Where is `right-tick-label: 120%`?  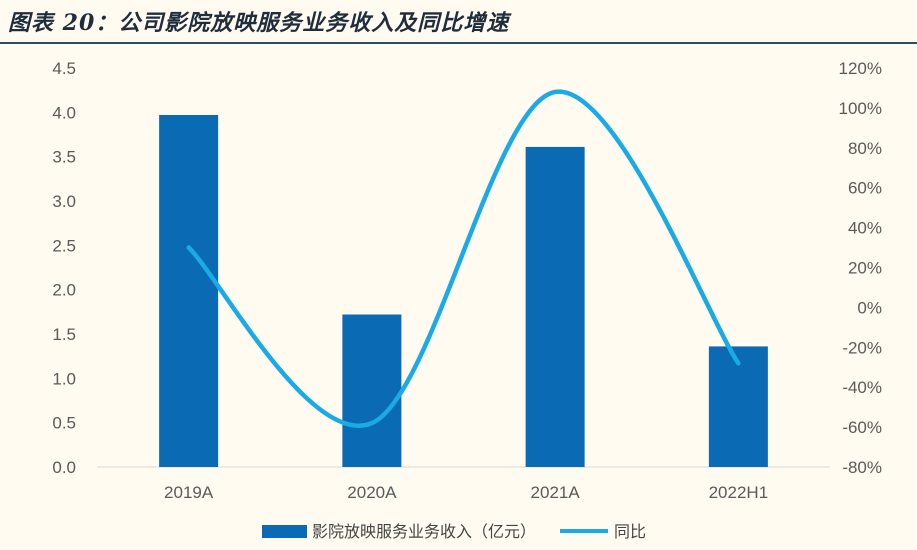
right-tick-label: 120% is located at coordinates (860, 68).